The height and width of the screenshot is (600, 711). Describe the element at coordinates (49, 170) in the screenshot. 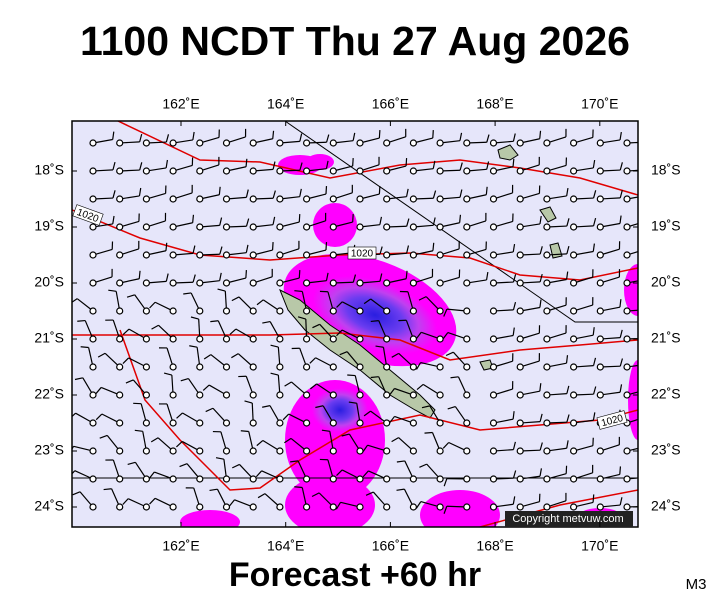

I see `lat-label: 18˚S` at that location.